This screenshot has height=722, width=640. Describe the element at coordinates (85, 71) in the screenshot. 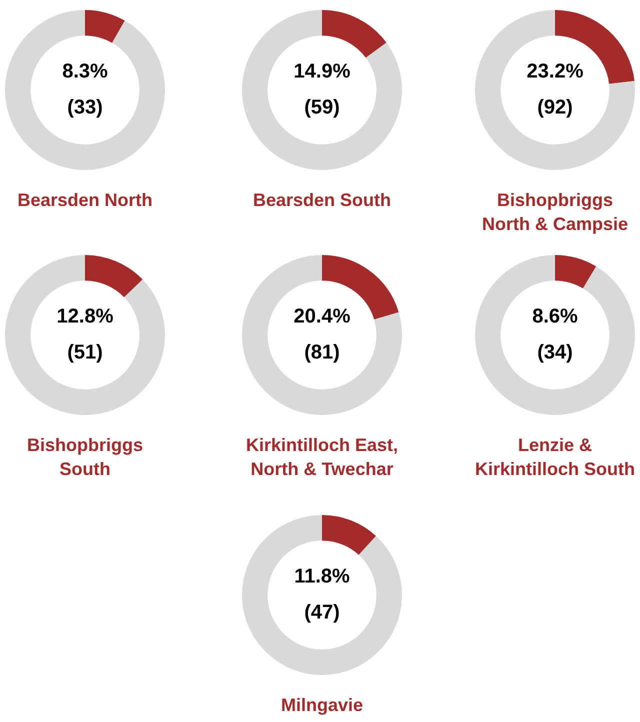

I see `text: 8.3%` at that location.